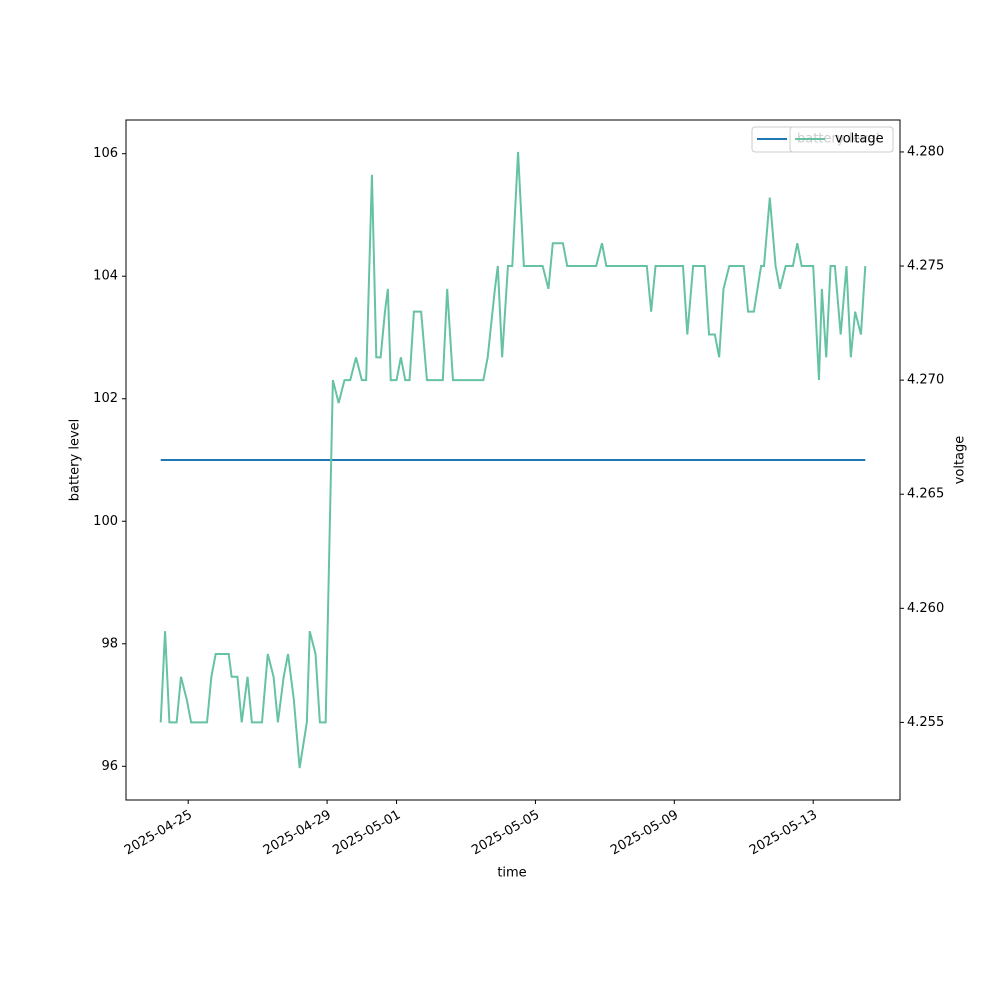  I want to click on y-tick-label: 100, so click(105, 521).